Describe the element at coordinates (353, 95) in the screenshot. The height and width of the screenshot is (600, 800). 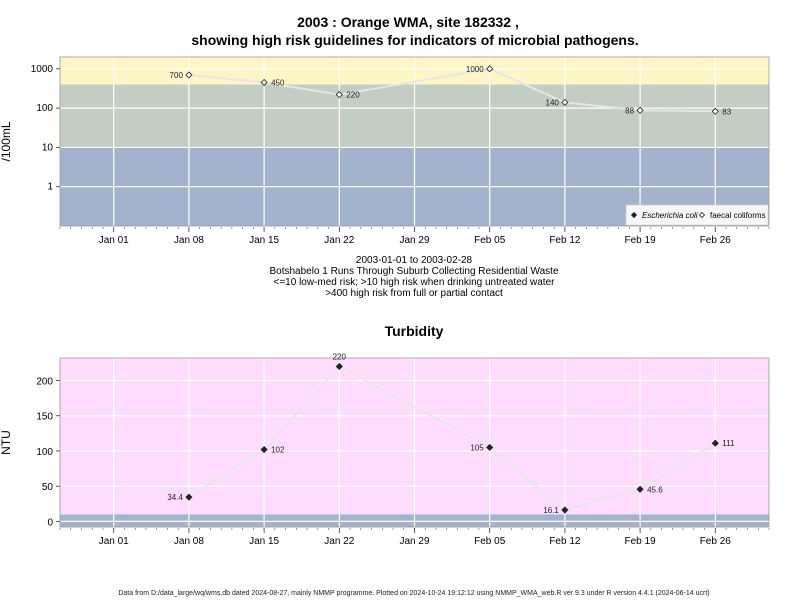
I see `chart1-data-label: 220` at that location.